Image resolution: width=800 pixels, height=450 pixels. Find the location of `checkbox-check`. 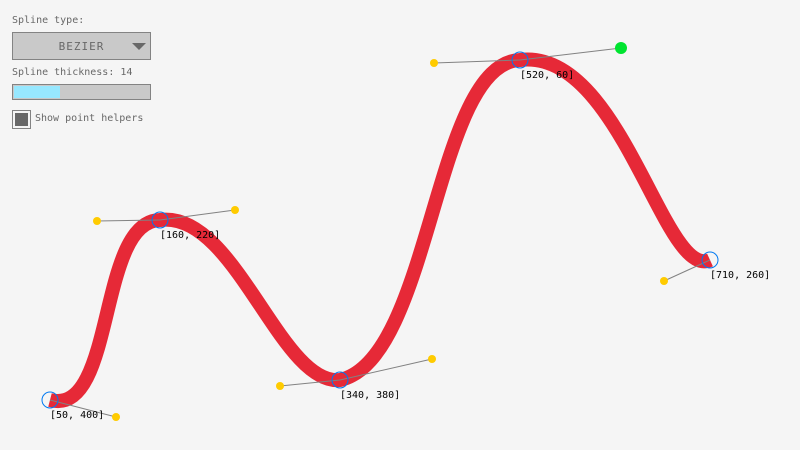

checkbox-check is located at coordinates (21, 119).